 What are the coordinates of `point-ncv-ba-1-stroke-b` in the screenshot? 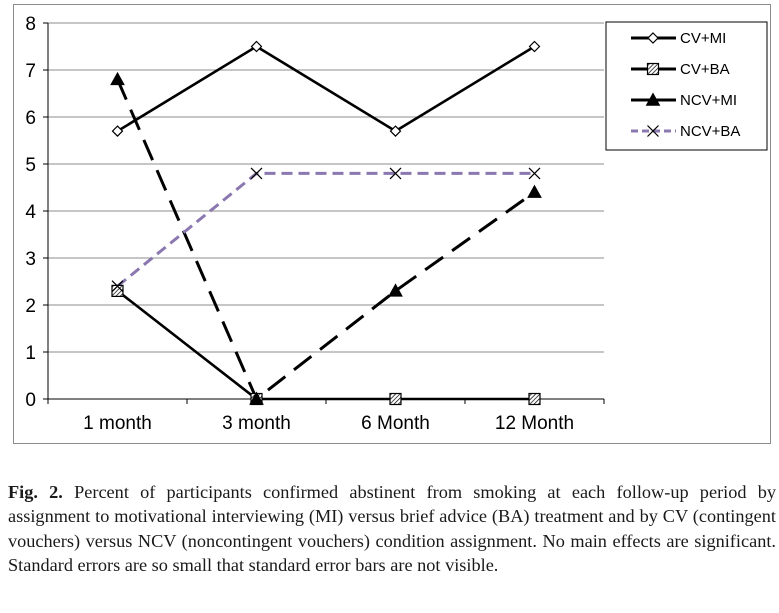 It's located at (117, 286).